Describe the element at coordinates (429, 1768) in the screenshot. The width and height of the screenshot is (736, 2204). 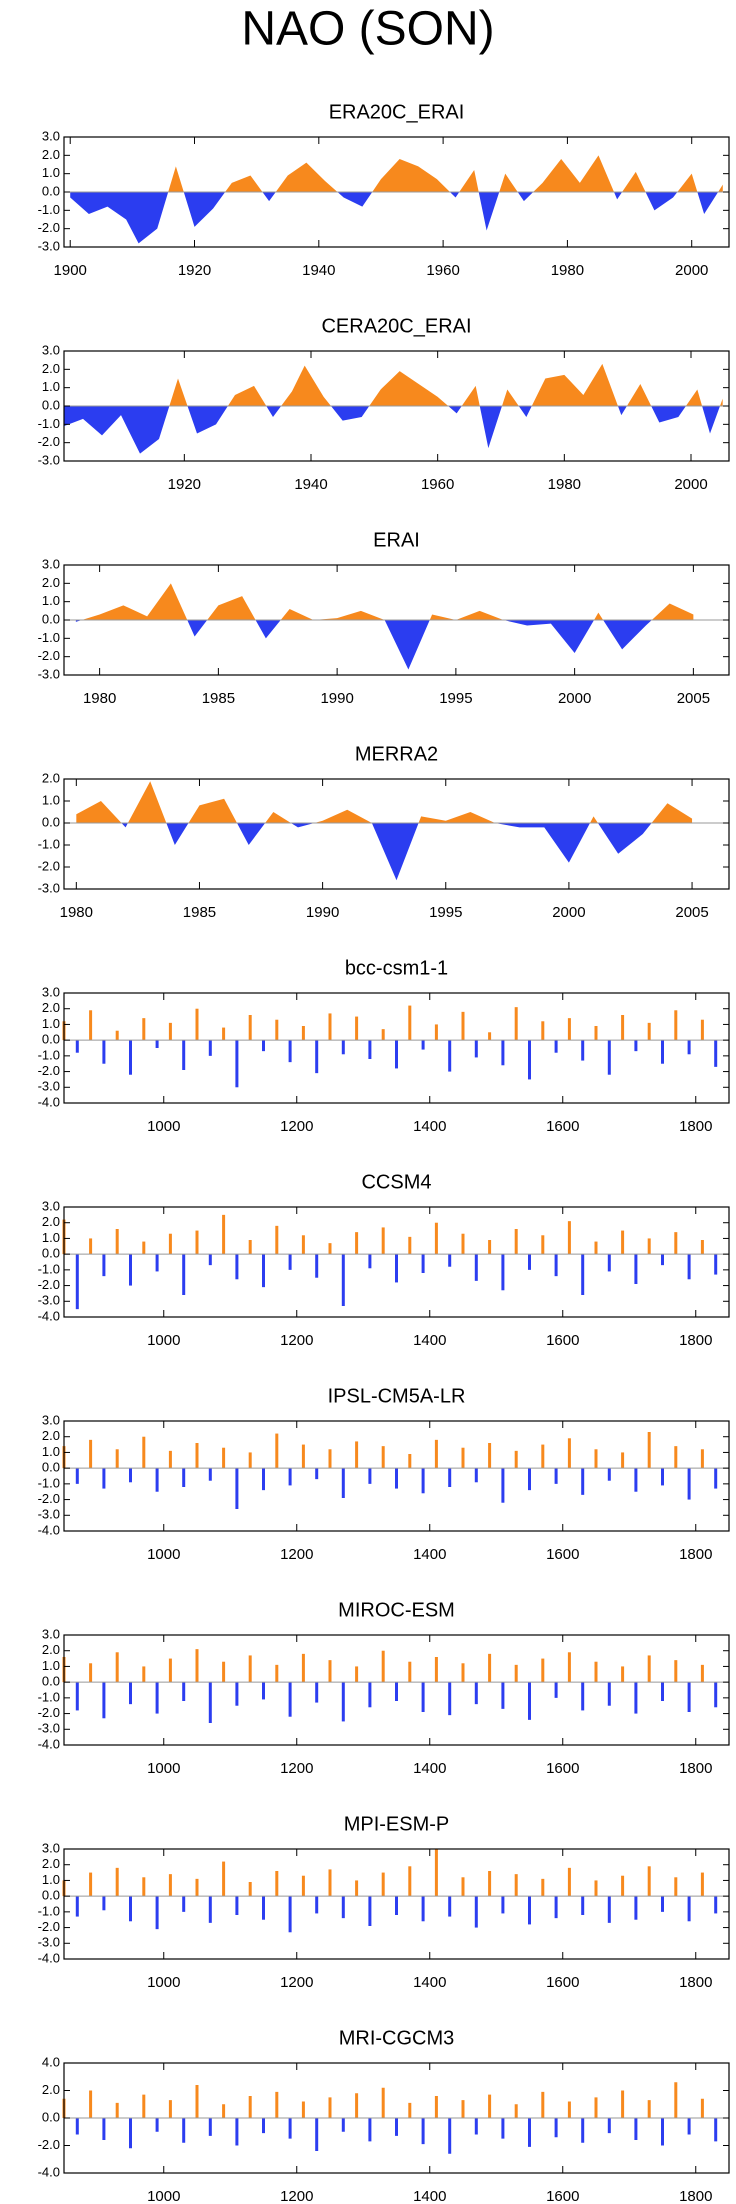
I see `x-tick-label: 1400` at that location.